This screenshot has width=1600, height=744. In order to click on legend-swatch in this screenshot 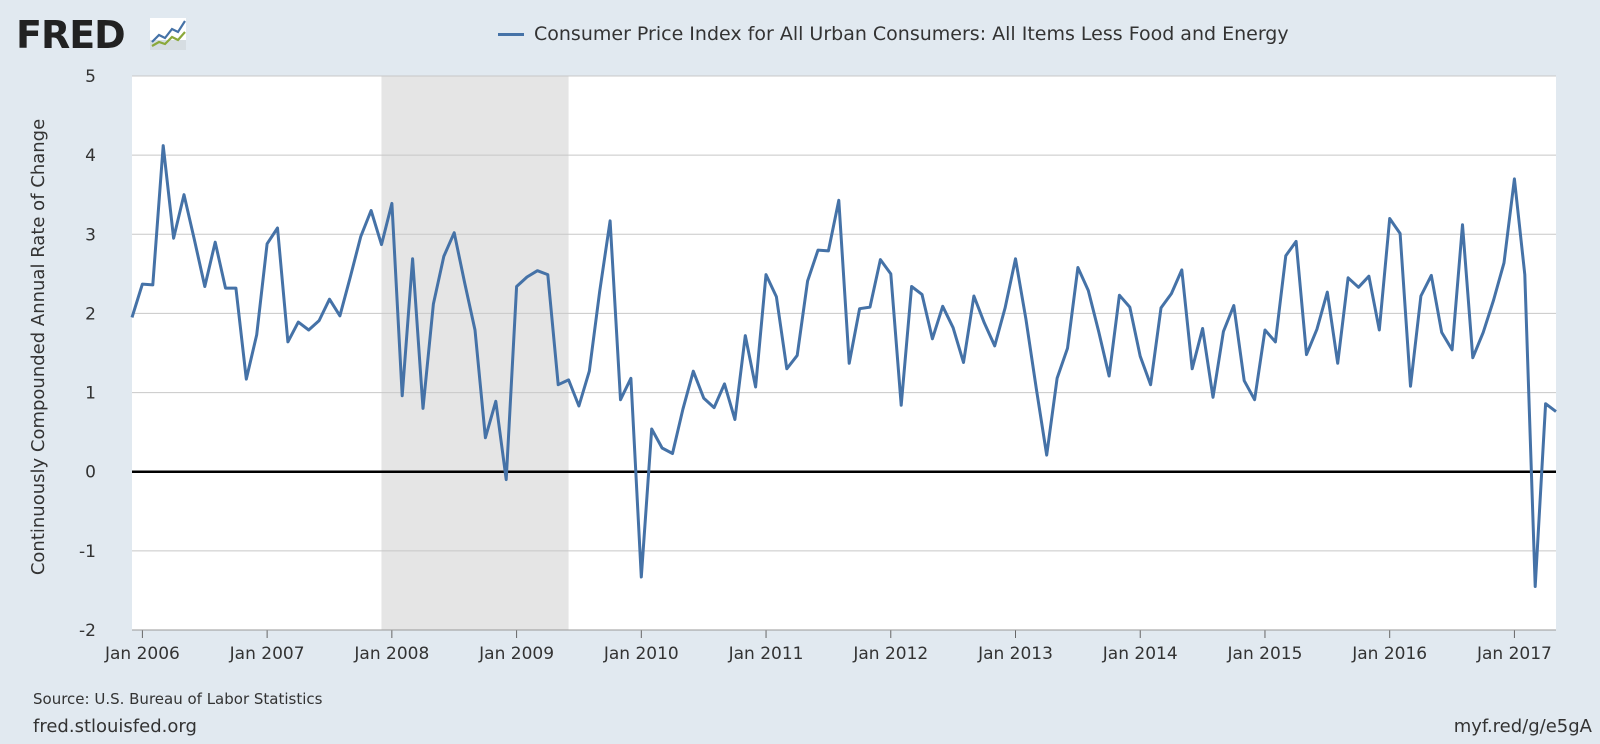, I will do `click(511, 34)`.